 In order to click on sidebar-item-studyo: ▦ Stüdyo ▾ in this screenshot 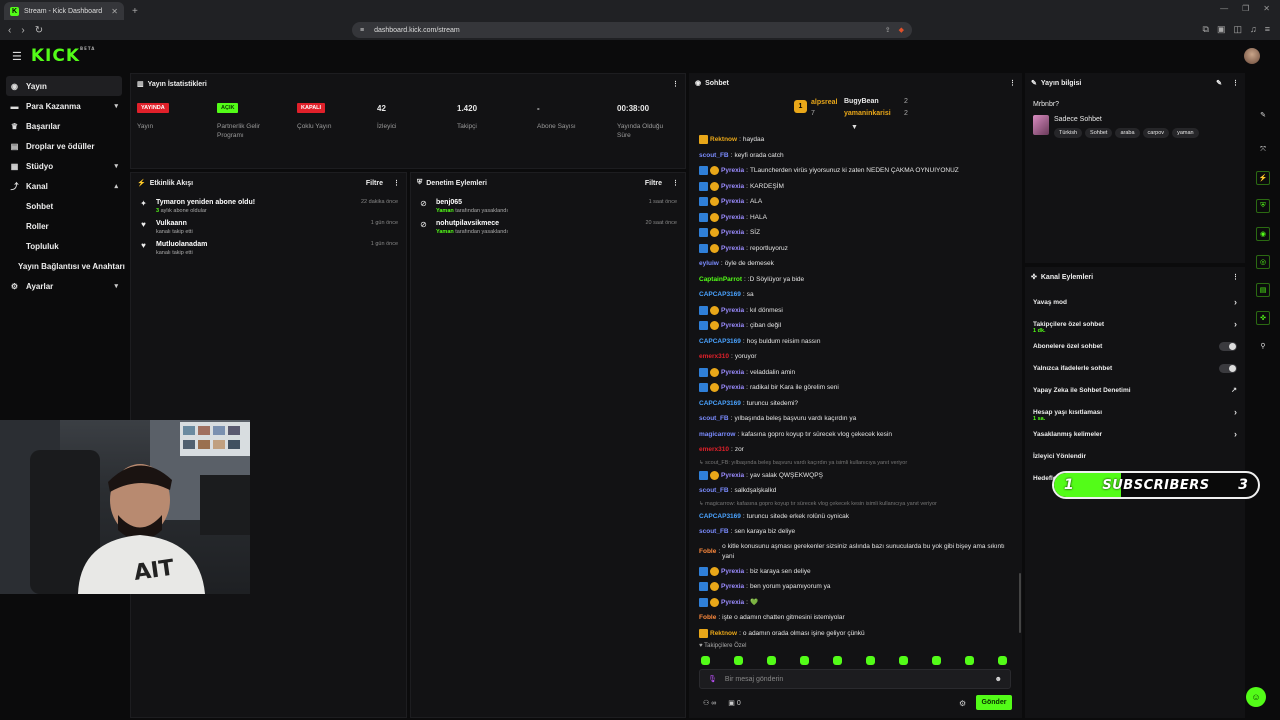, I will do `click(64, 166)`.